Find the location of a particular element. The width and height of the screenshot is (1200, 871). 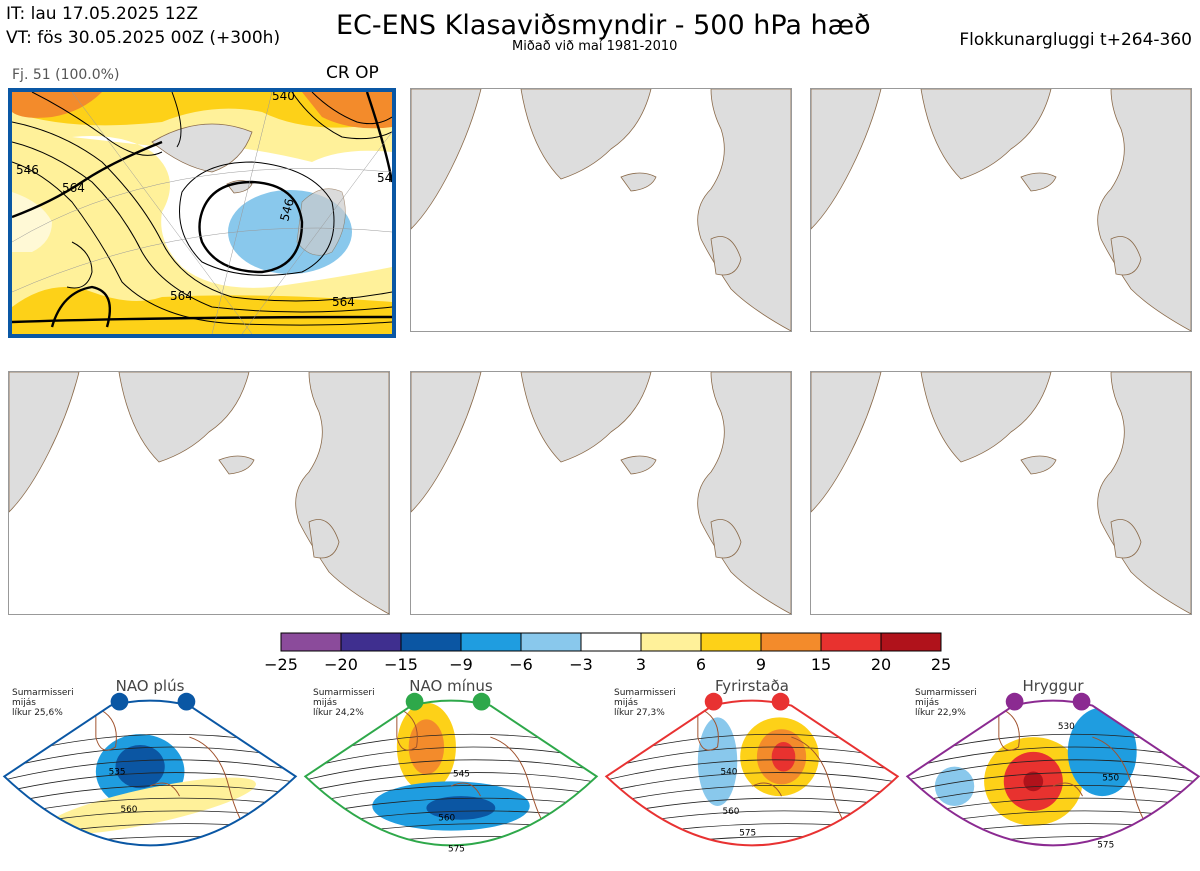

colorbar-tick-label: −9 is located at coordinates (461, 664).